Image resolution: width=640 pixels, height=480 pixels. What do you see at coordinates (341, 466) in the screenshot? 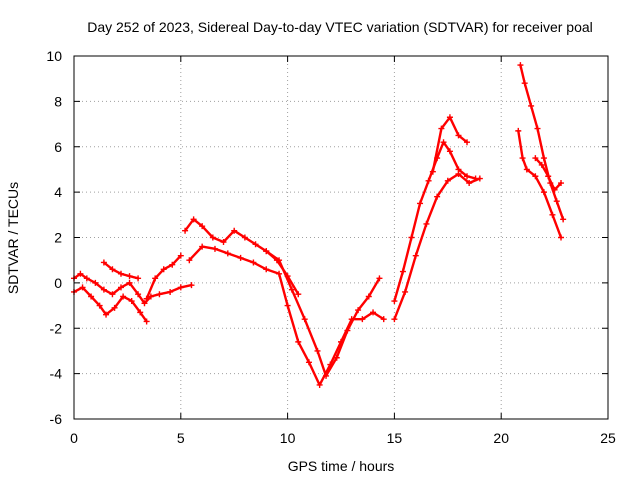
I see `x-axis-label: GPS time / hours` at bounding box center [341, 466].